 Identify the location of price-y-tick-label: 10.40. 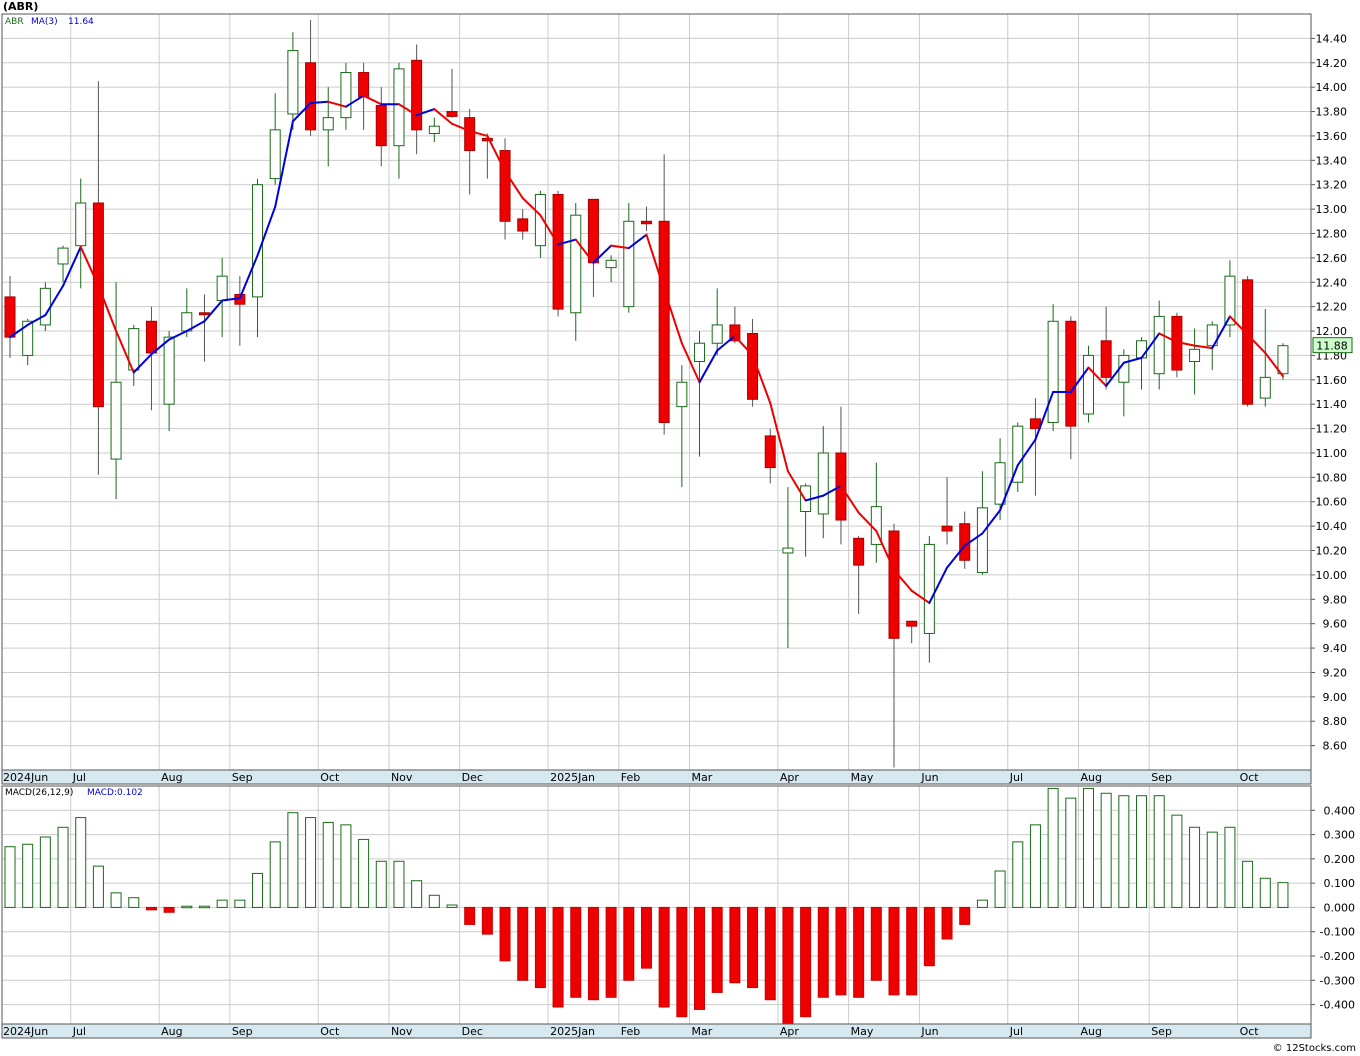
(1332, 526).